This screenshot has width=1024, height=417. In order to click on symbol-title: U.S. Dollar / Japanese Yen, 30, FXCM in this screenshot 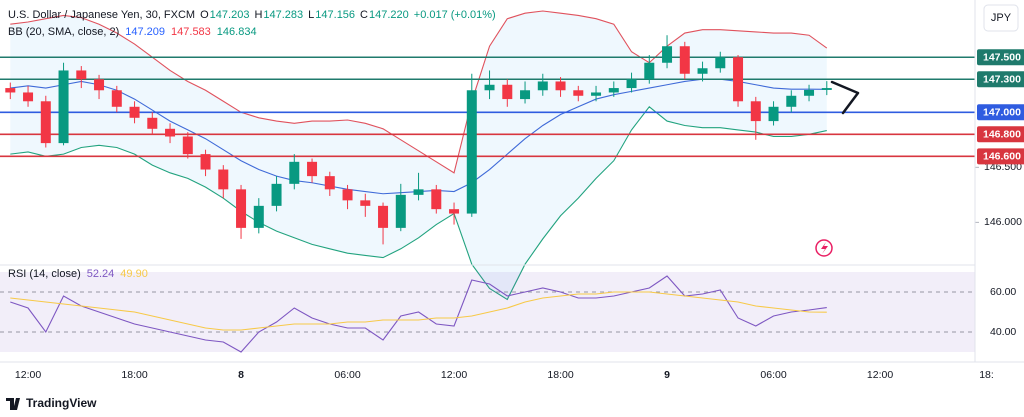, I will do `click(101, 15)`.